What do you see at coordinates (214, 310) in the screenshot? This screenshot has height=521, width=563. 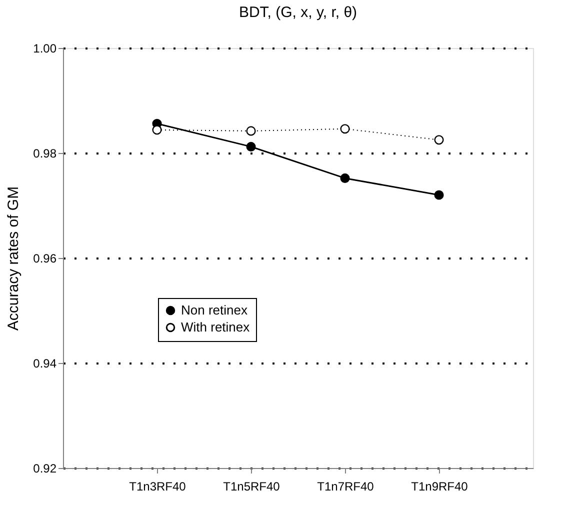 I see `legend-label: Non retinex` at bounding box center [214, 310].